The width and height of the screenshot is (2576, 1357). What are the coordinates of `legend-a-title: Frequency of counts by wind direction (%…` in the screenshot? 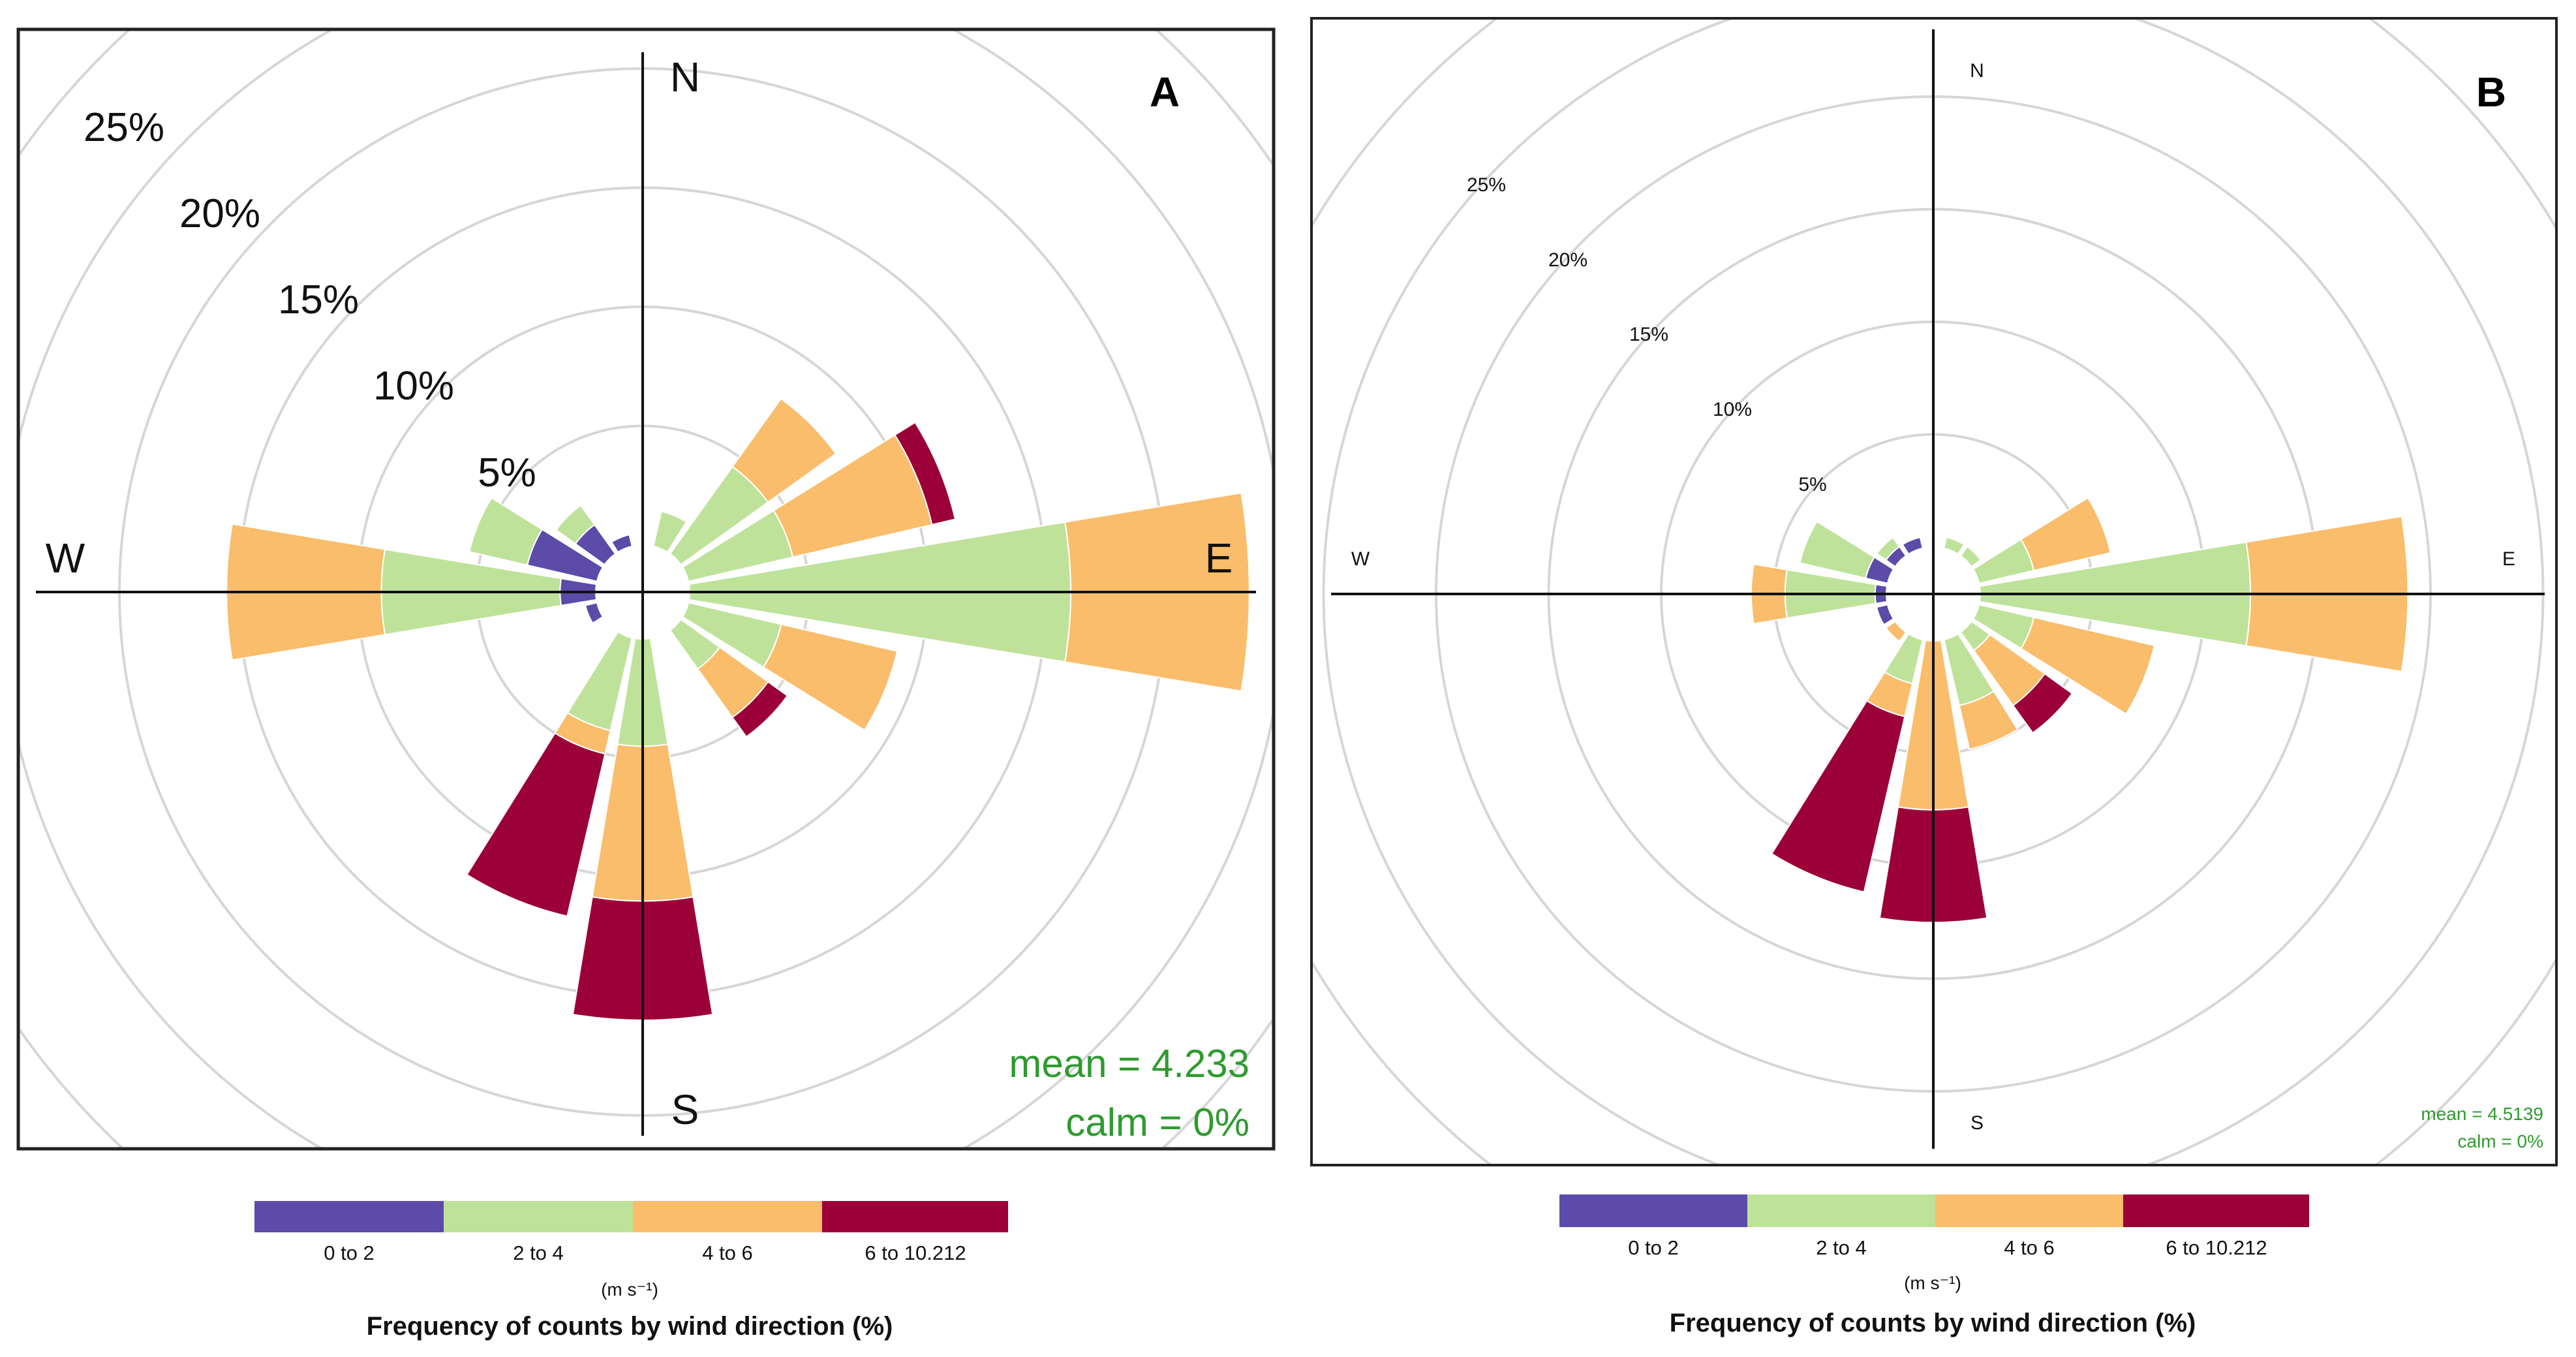 It's located at (630, 1326).